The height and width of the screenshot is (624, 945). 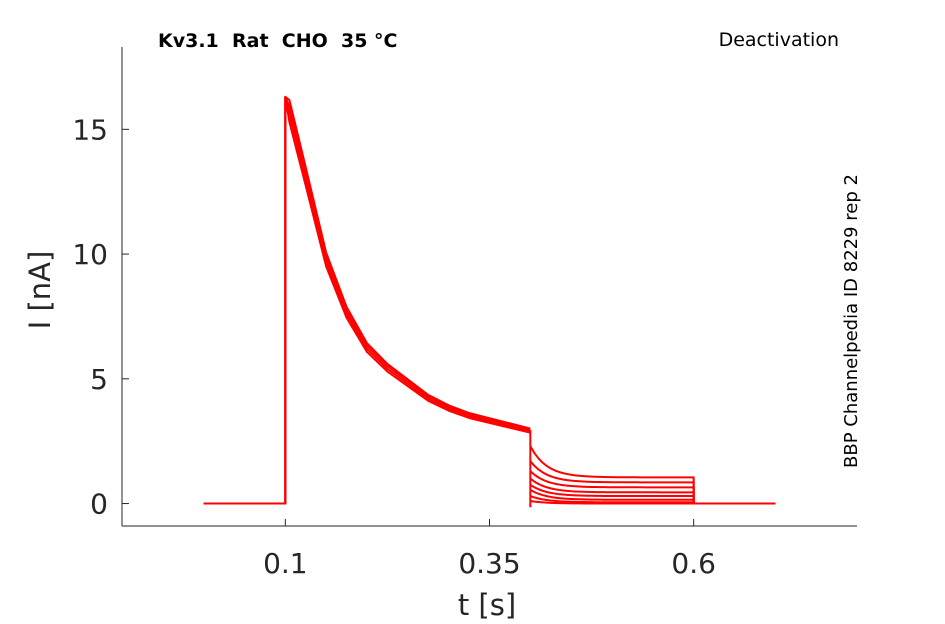 I want to click on y-tick-label: 5, so click(x=99, y=379).